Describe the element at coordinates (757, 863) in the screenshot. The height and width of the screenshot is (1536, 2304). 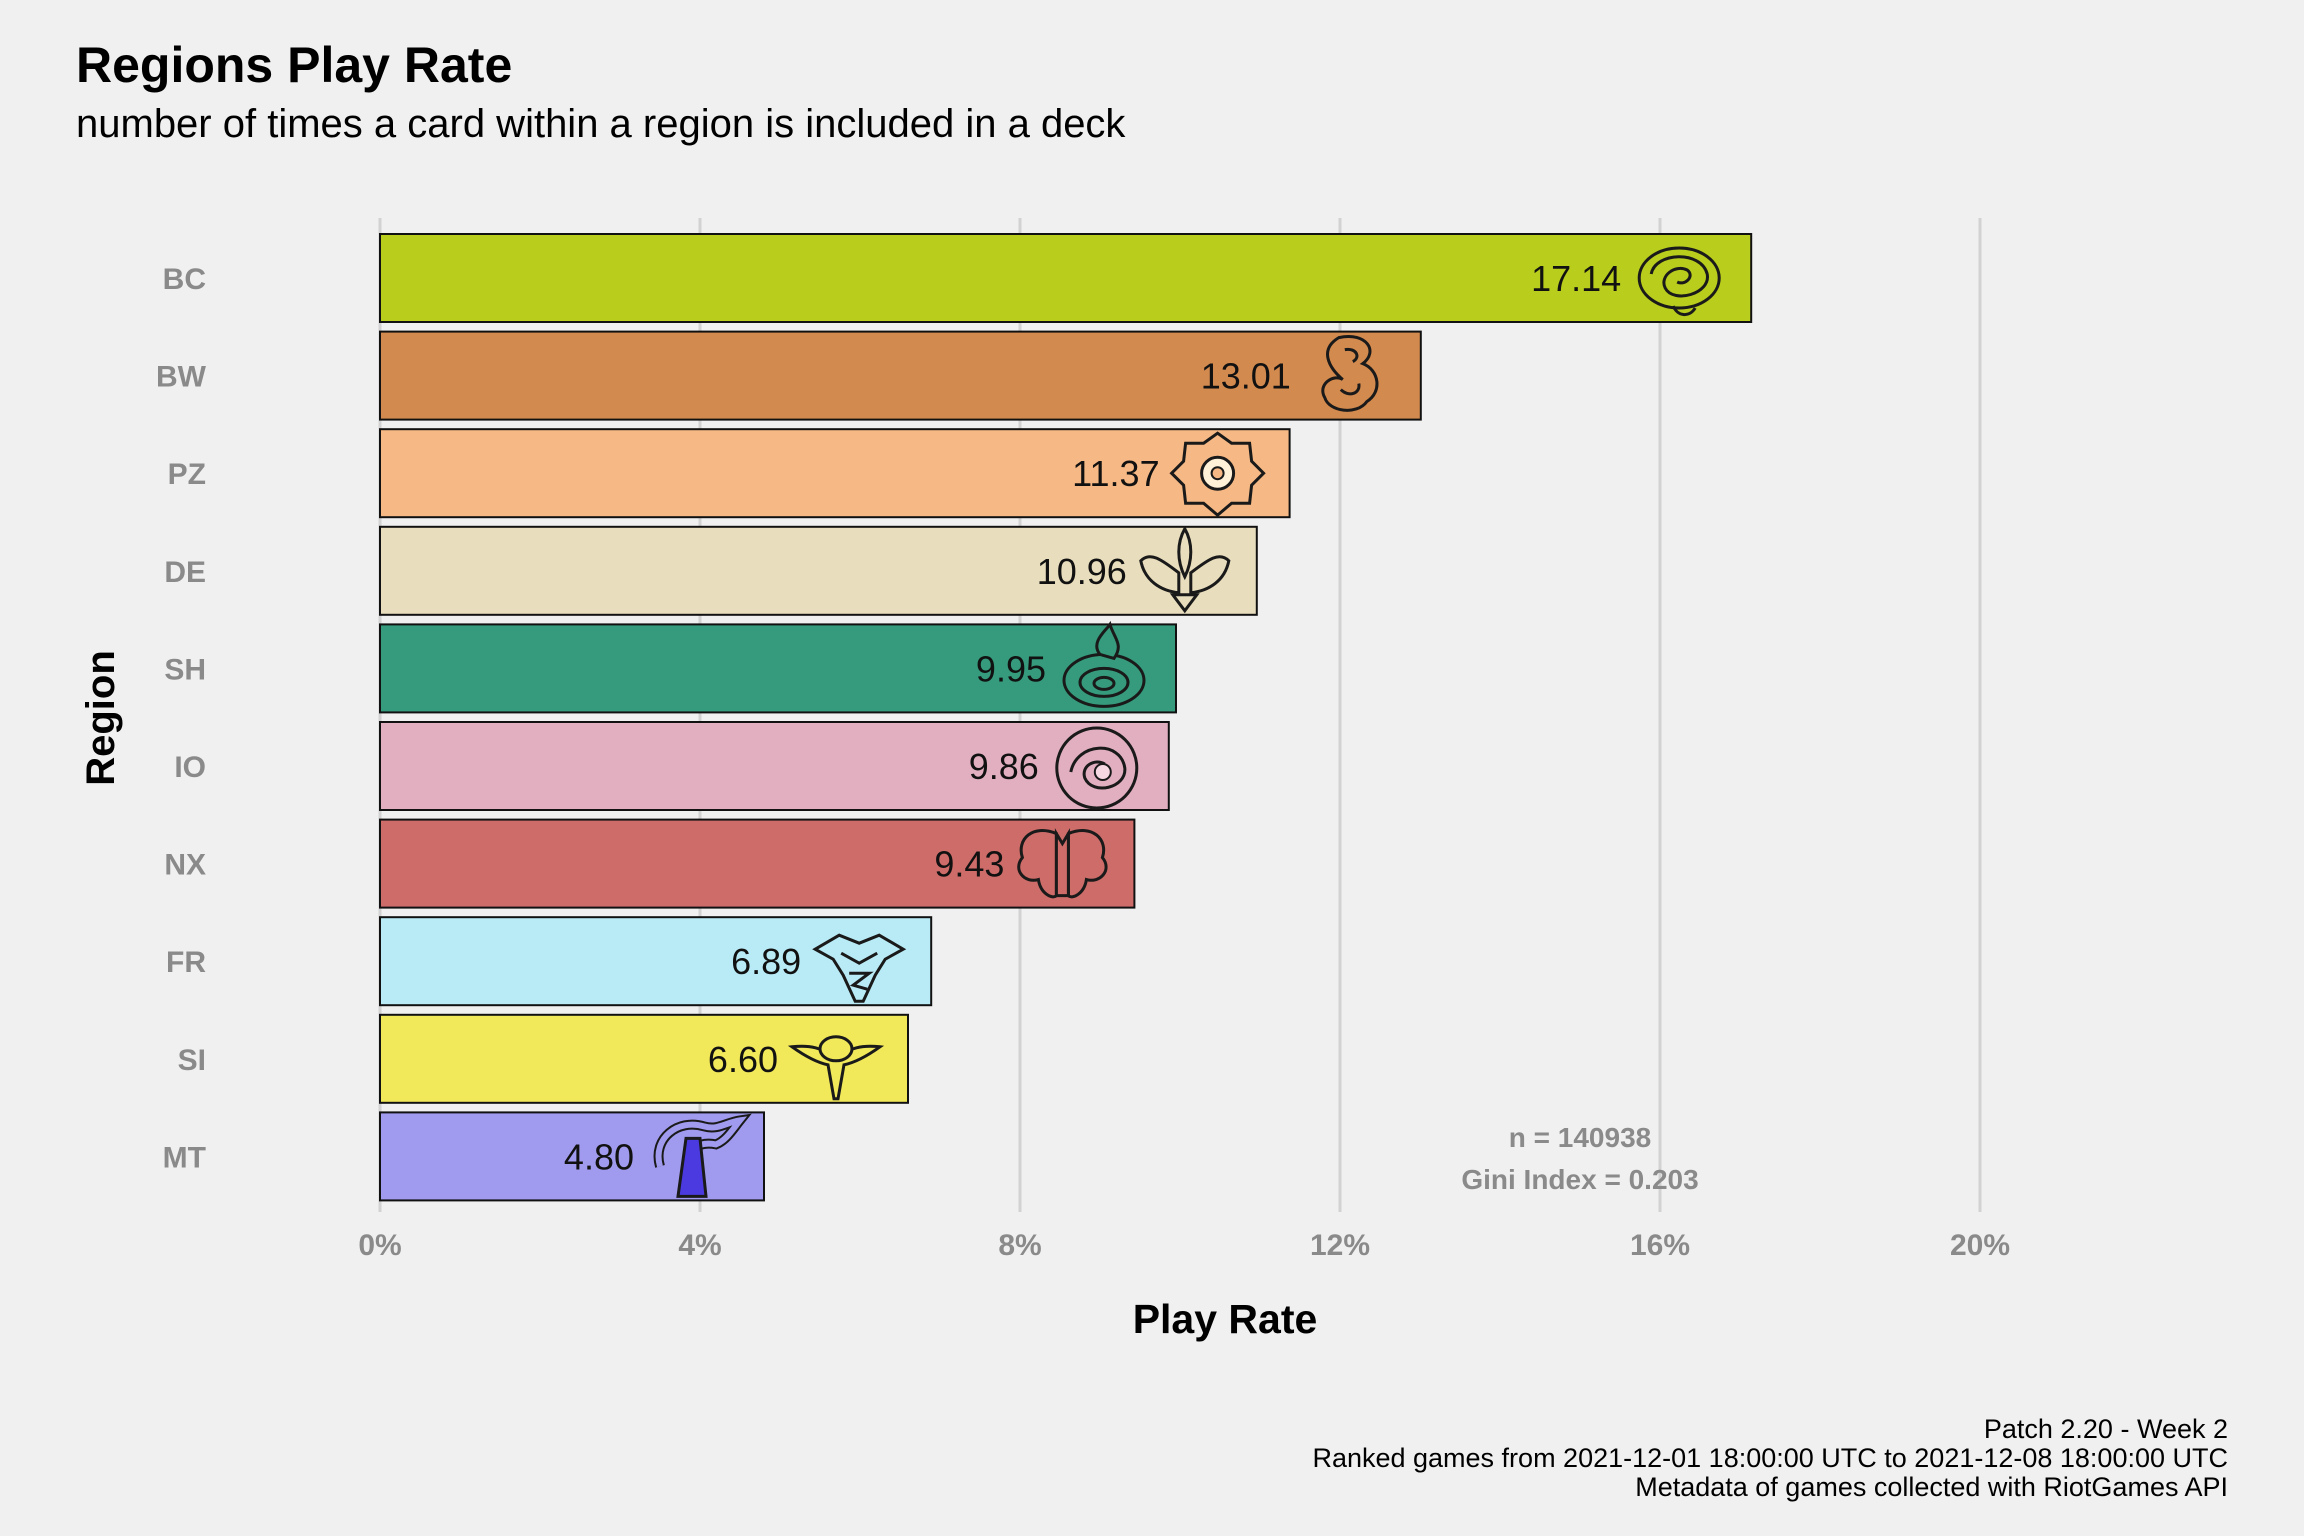
I see `bar-nx` at that location.